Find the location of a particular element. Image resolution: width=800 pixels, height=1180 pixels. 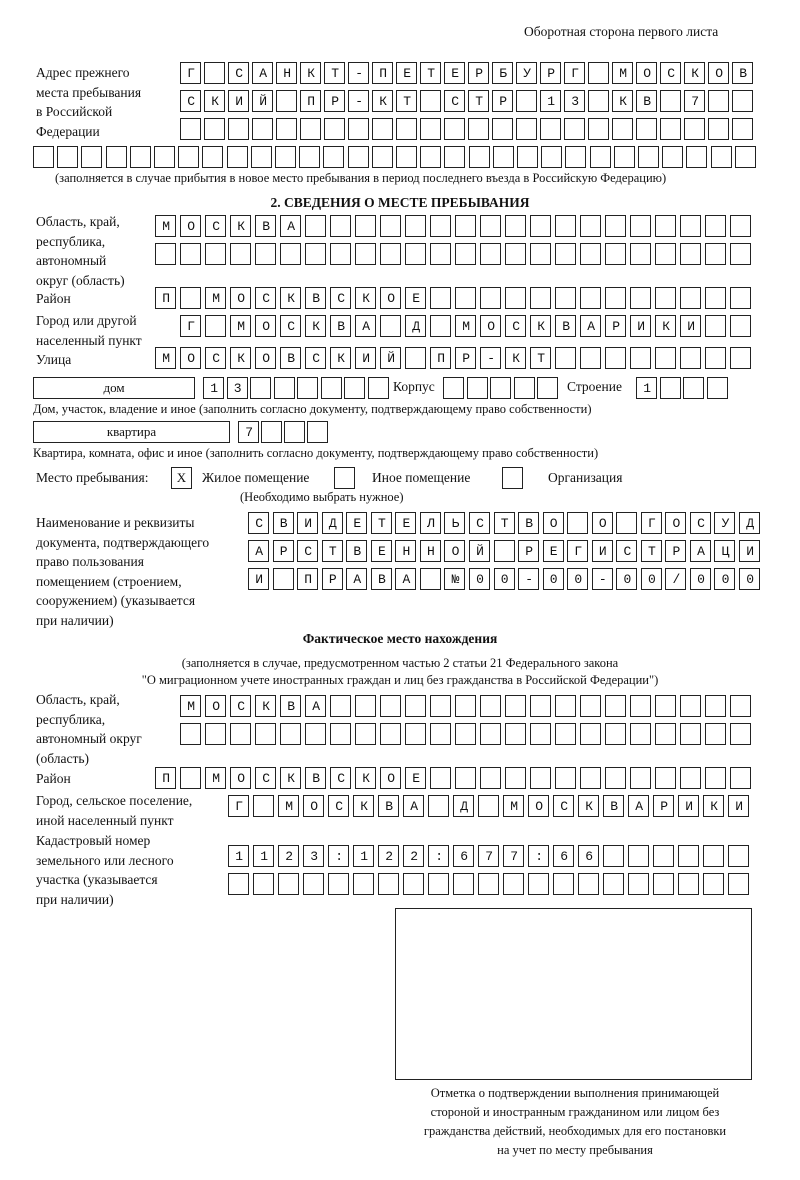

stay-option-organization-checkbox is located at coordinates (512, 478).